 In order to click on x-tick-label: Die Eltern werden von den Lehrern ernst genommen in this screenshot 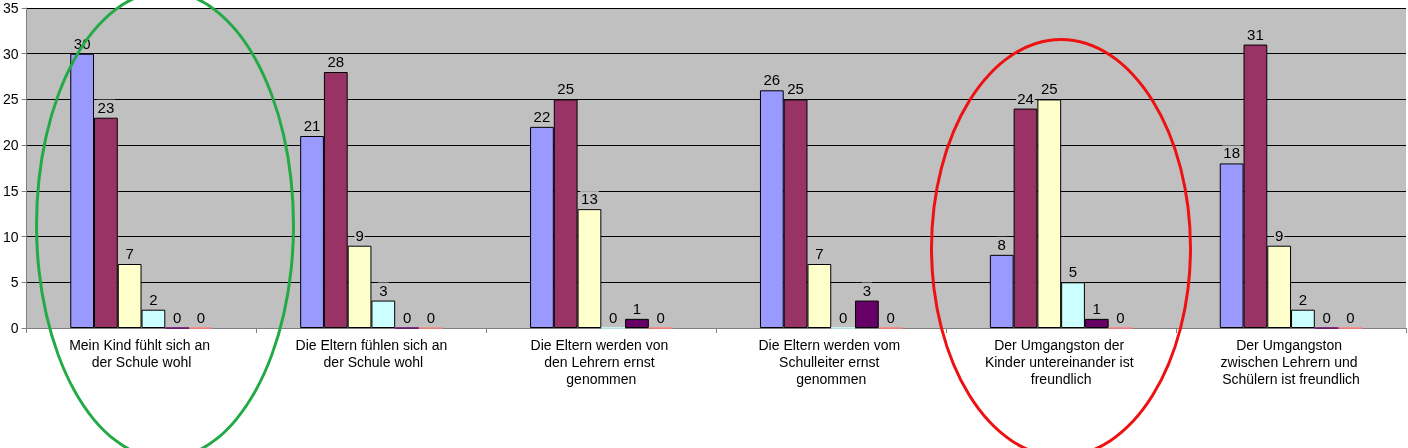, I will do `click(601, 361)`.